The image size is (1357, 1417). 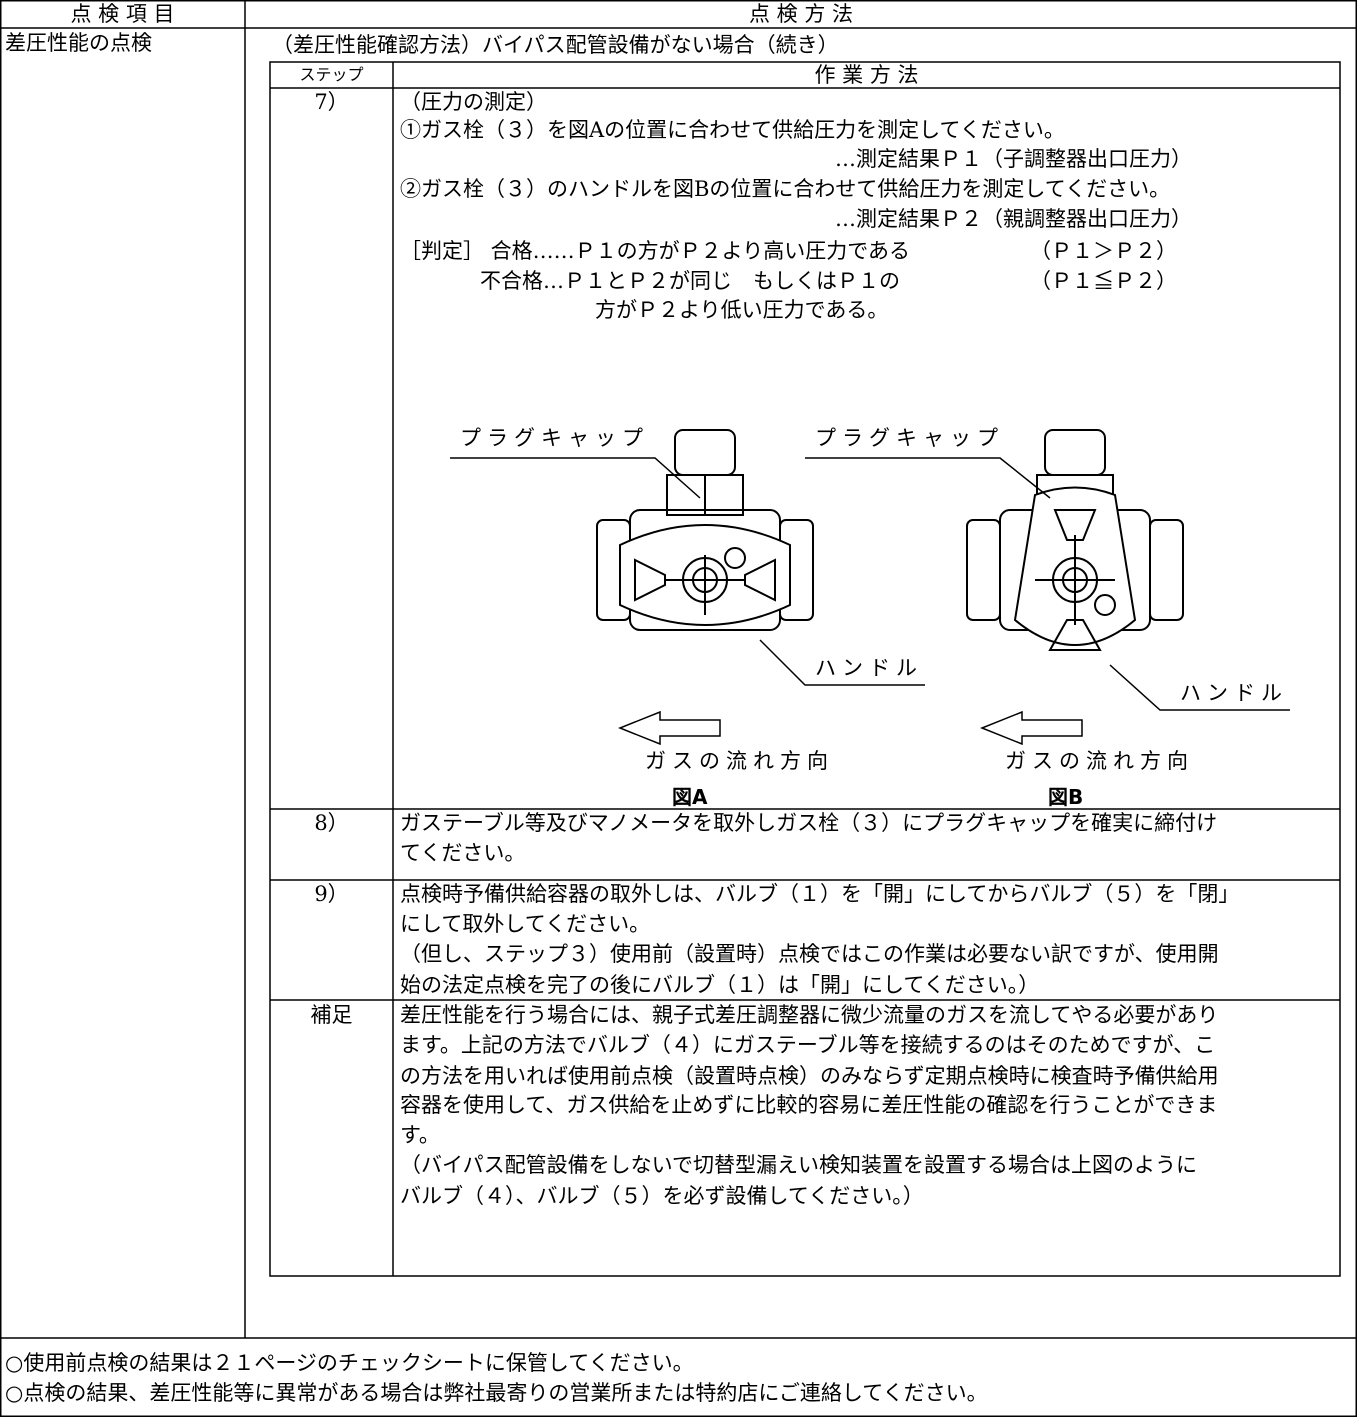 I want to click on valve-a, so click(x=705, y=530).